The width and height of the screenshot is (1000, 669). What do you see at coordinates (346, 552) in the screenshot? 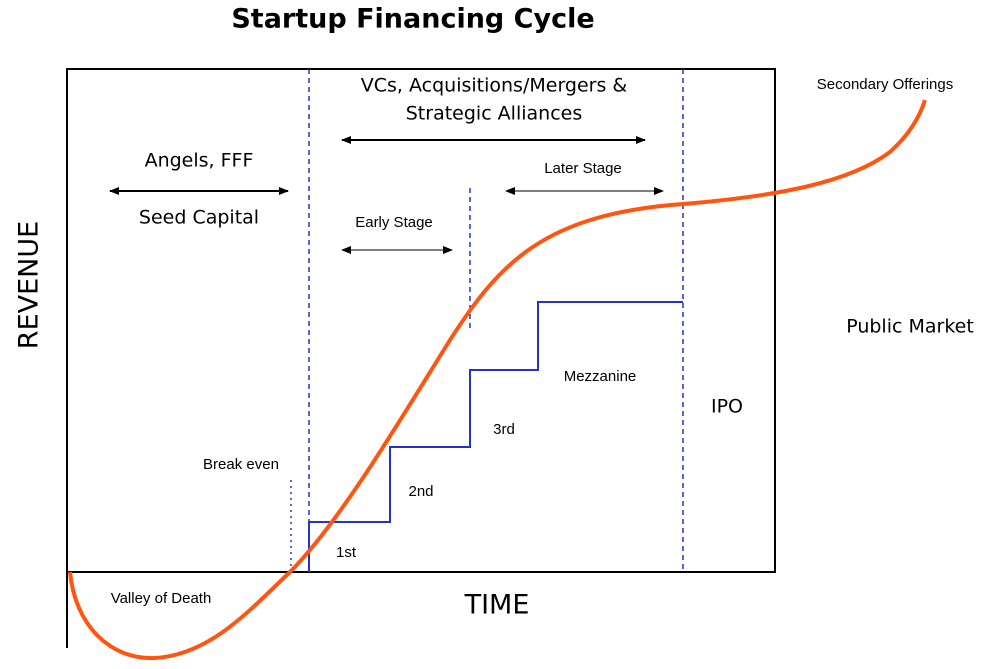
I see `label: 1st` at bounding box center [346, 552].